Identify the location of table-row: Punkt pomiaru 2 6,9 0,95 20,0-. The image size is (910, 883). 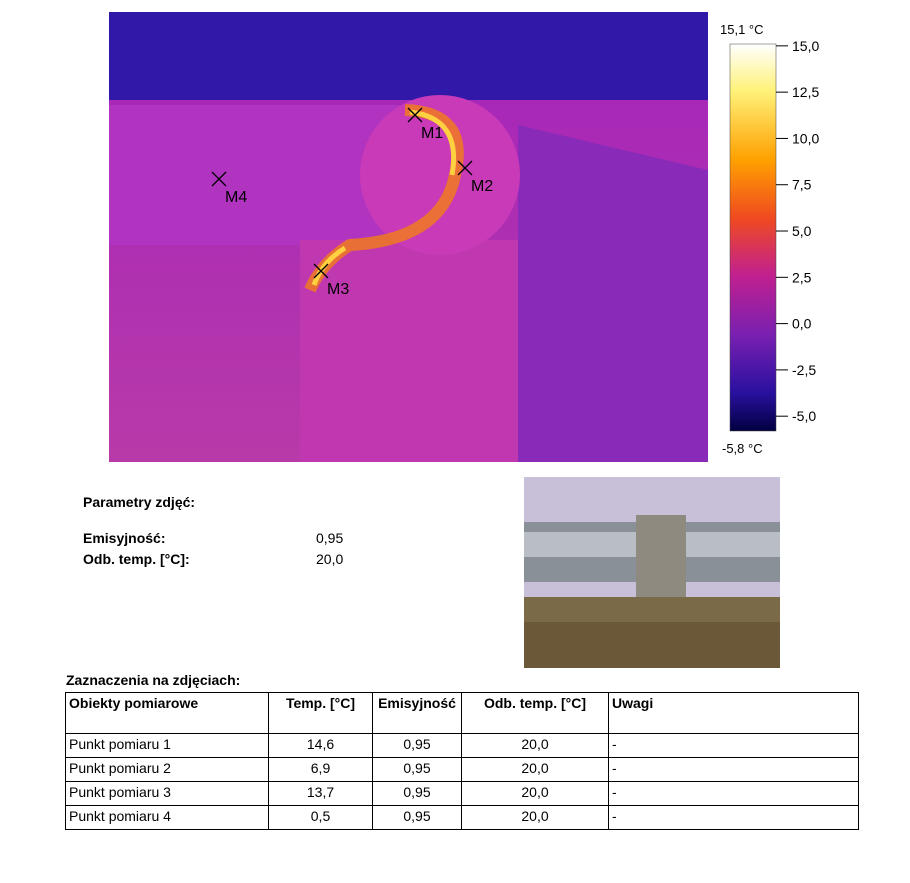
(462, 769).